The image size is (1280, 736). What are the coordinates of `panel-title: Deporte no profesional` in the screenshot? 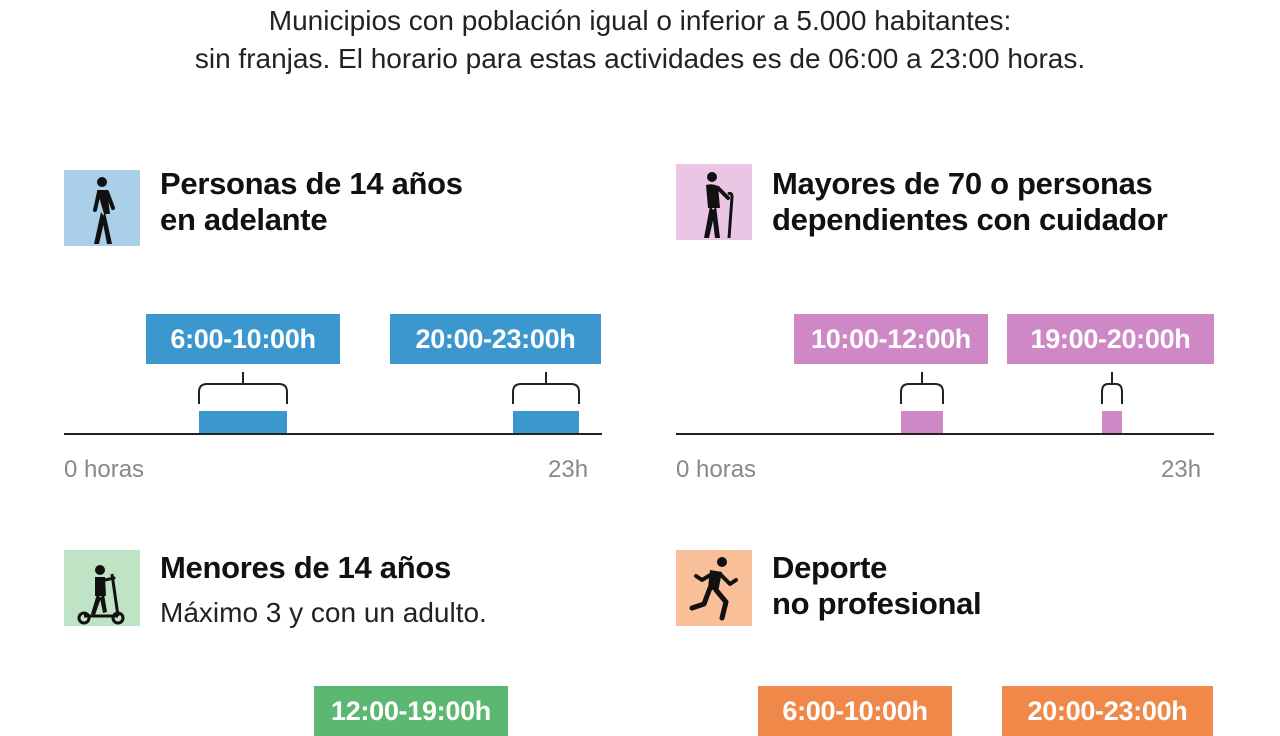 It's located at (877, 586).